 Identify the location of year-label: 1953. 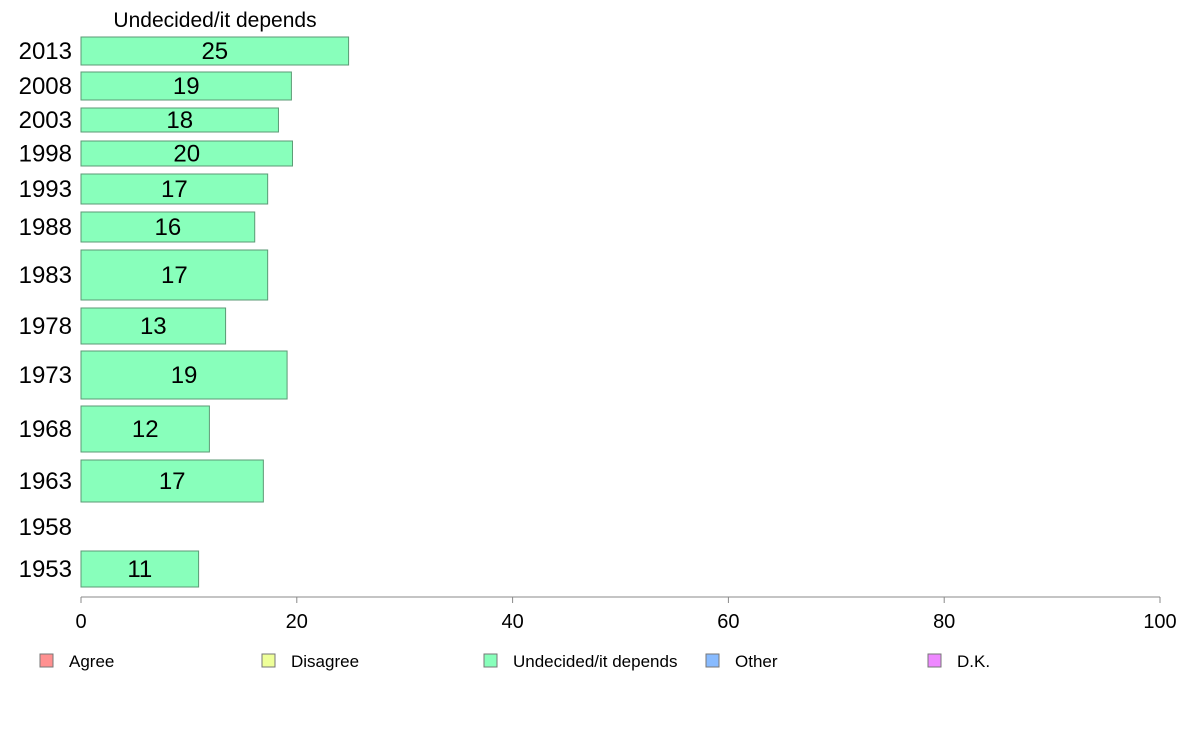
(45, 569).